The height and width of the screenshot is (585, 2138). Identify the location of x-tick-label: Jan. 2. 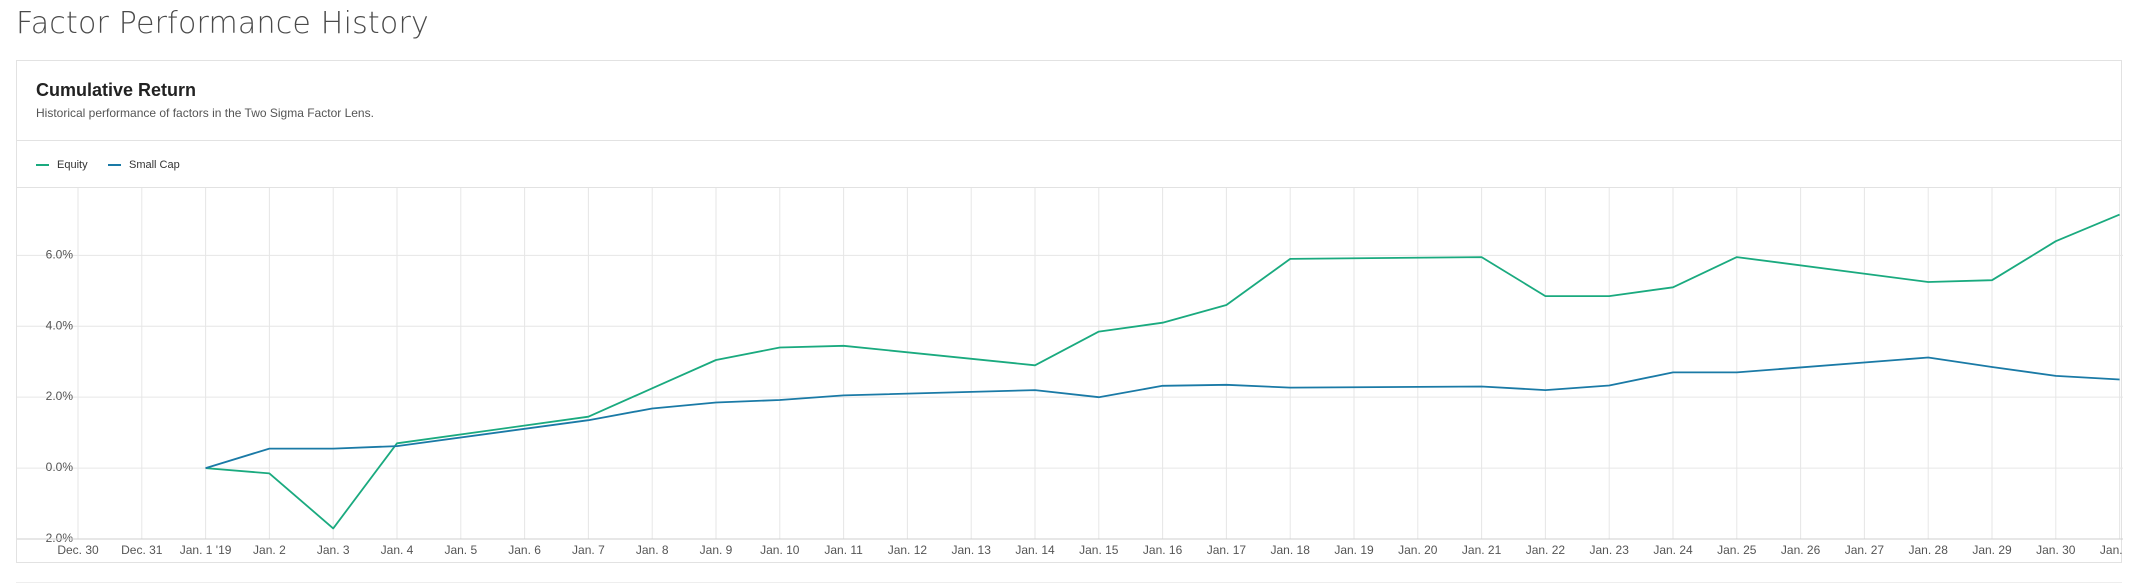
(269, 550).